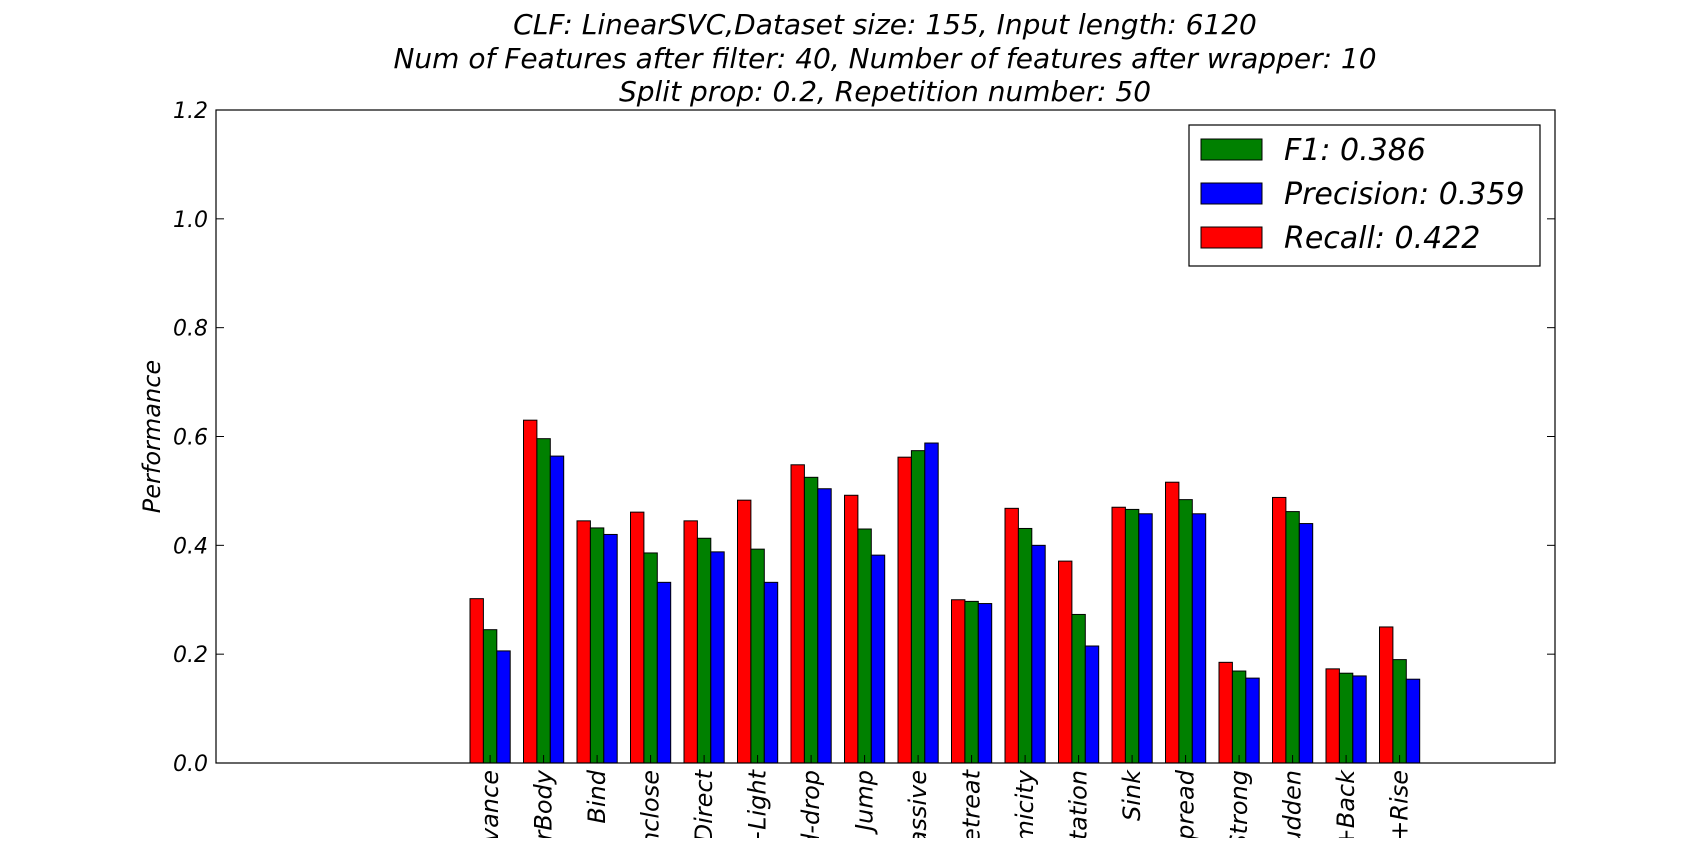  What do you see at coordinates (918, 804) in the screenshot?
I see `x-tick-label: assive` at bounding box center [918, 804].